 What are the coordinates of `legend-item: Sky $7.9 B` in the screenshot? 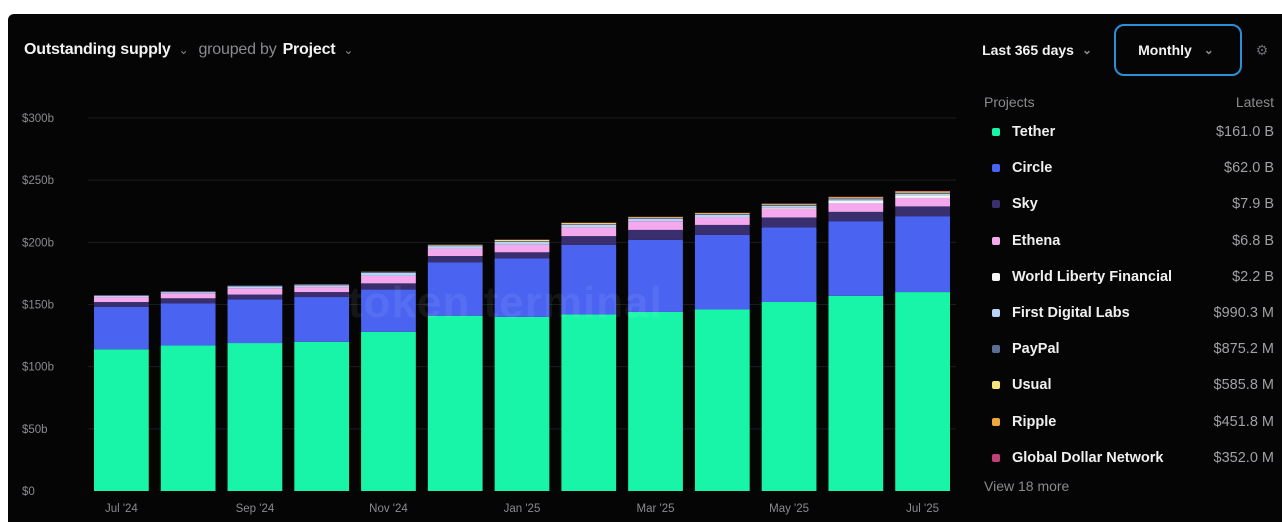 It's located at (1129, 204).